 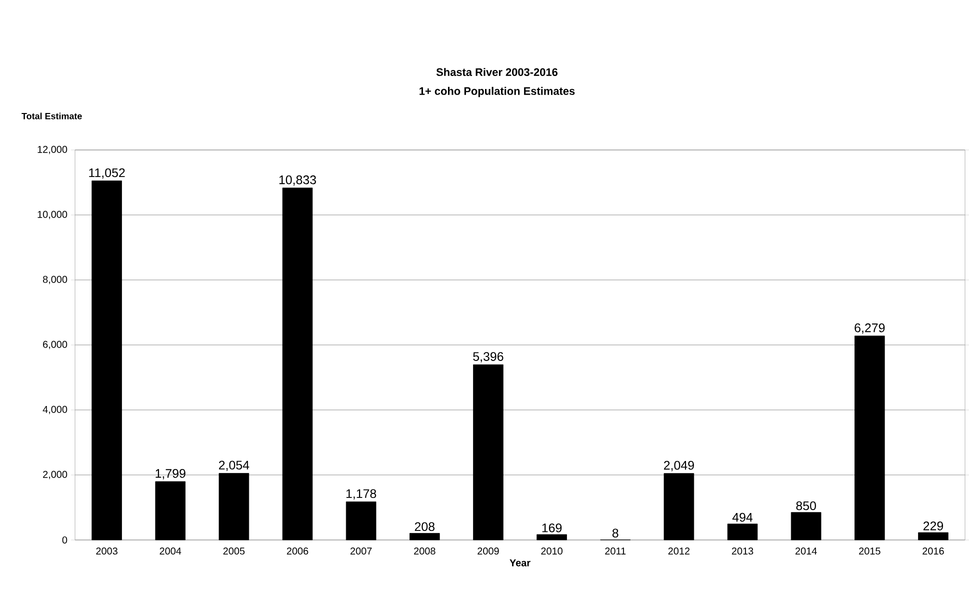 What do you see at coordinates (171, 551) in the screenshot?
I see `x-tick-label: 2004` at bounding box center [171, 551].